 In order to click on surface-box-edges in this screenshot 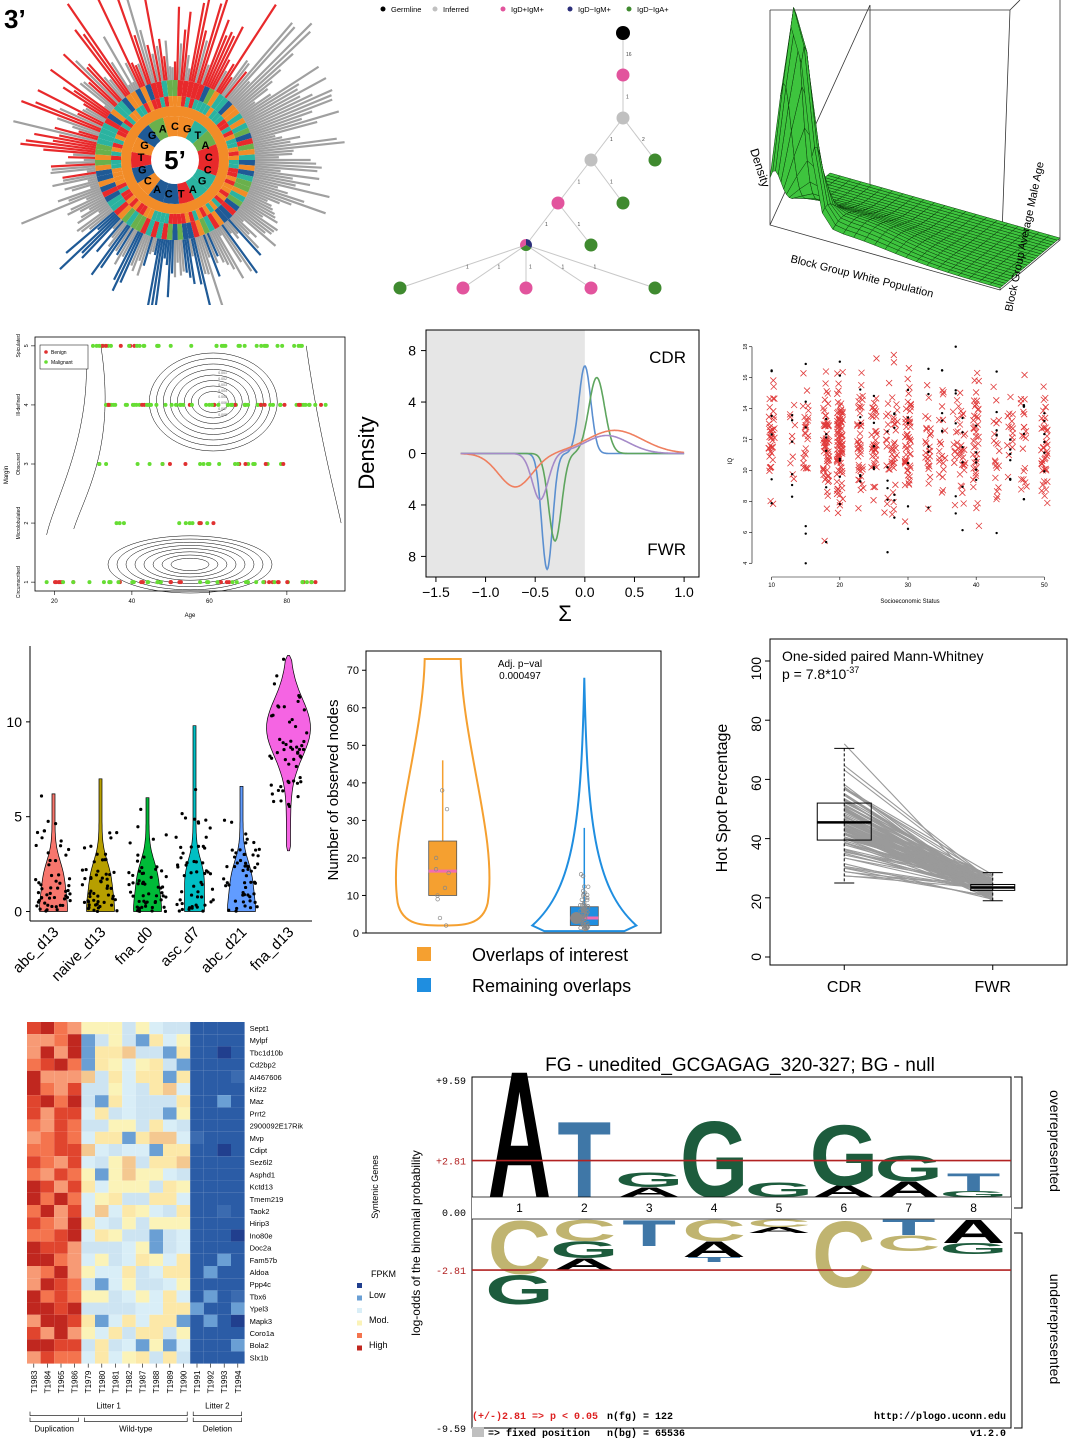, I will do `click(915, 145)`.